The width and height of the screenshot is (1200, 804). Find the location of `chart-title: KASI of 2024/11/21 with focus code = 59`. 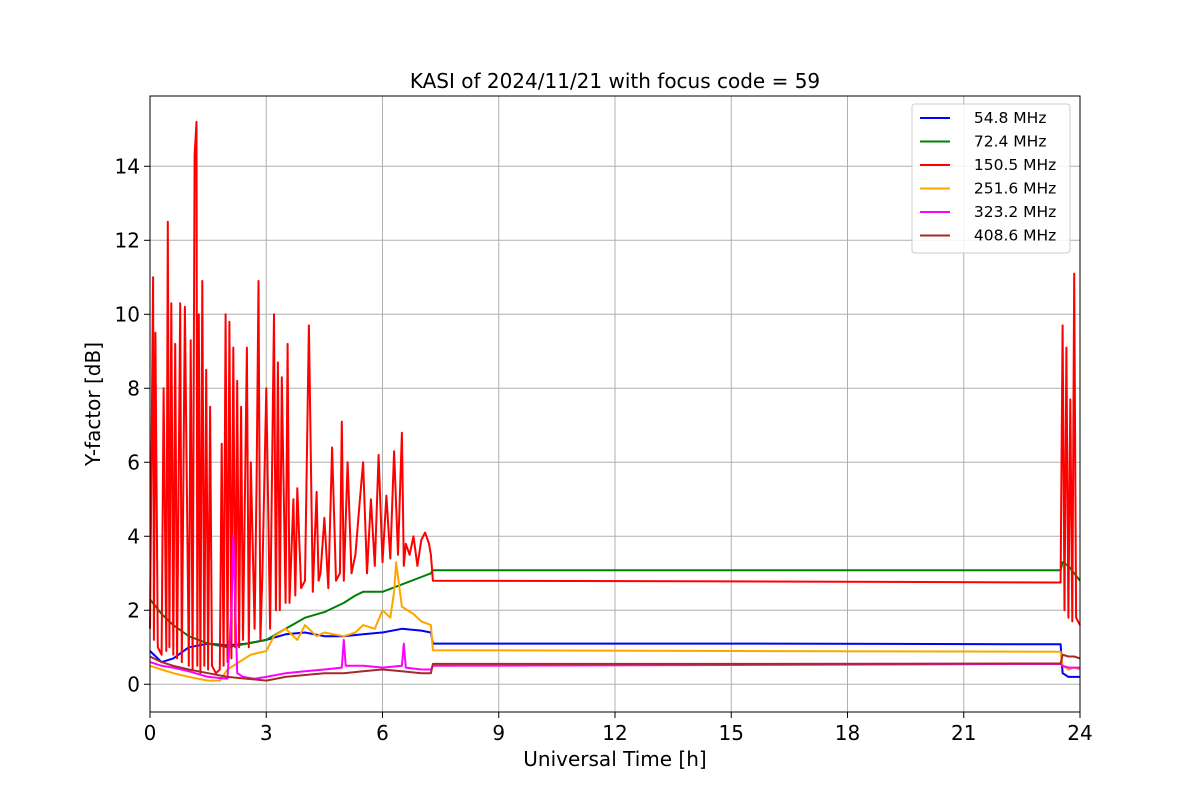

chart-title: KASI of 2024/11/21 with focus code = 59 is located at coordinates (615, 81).